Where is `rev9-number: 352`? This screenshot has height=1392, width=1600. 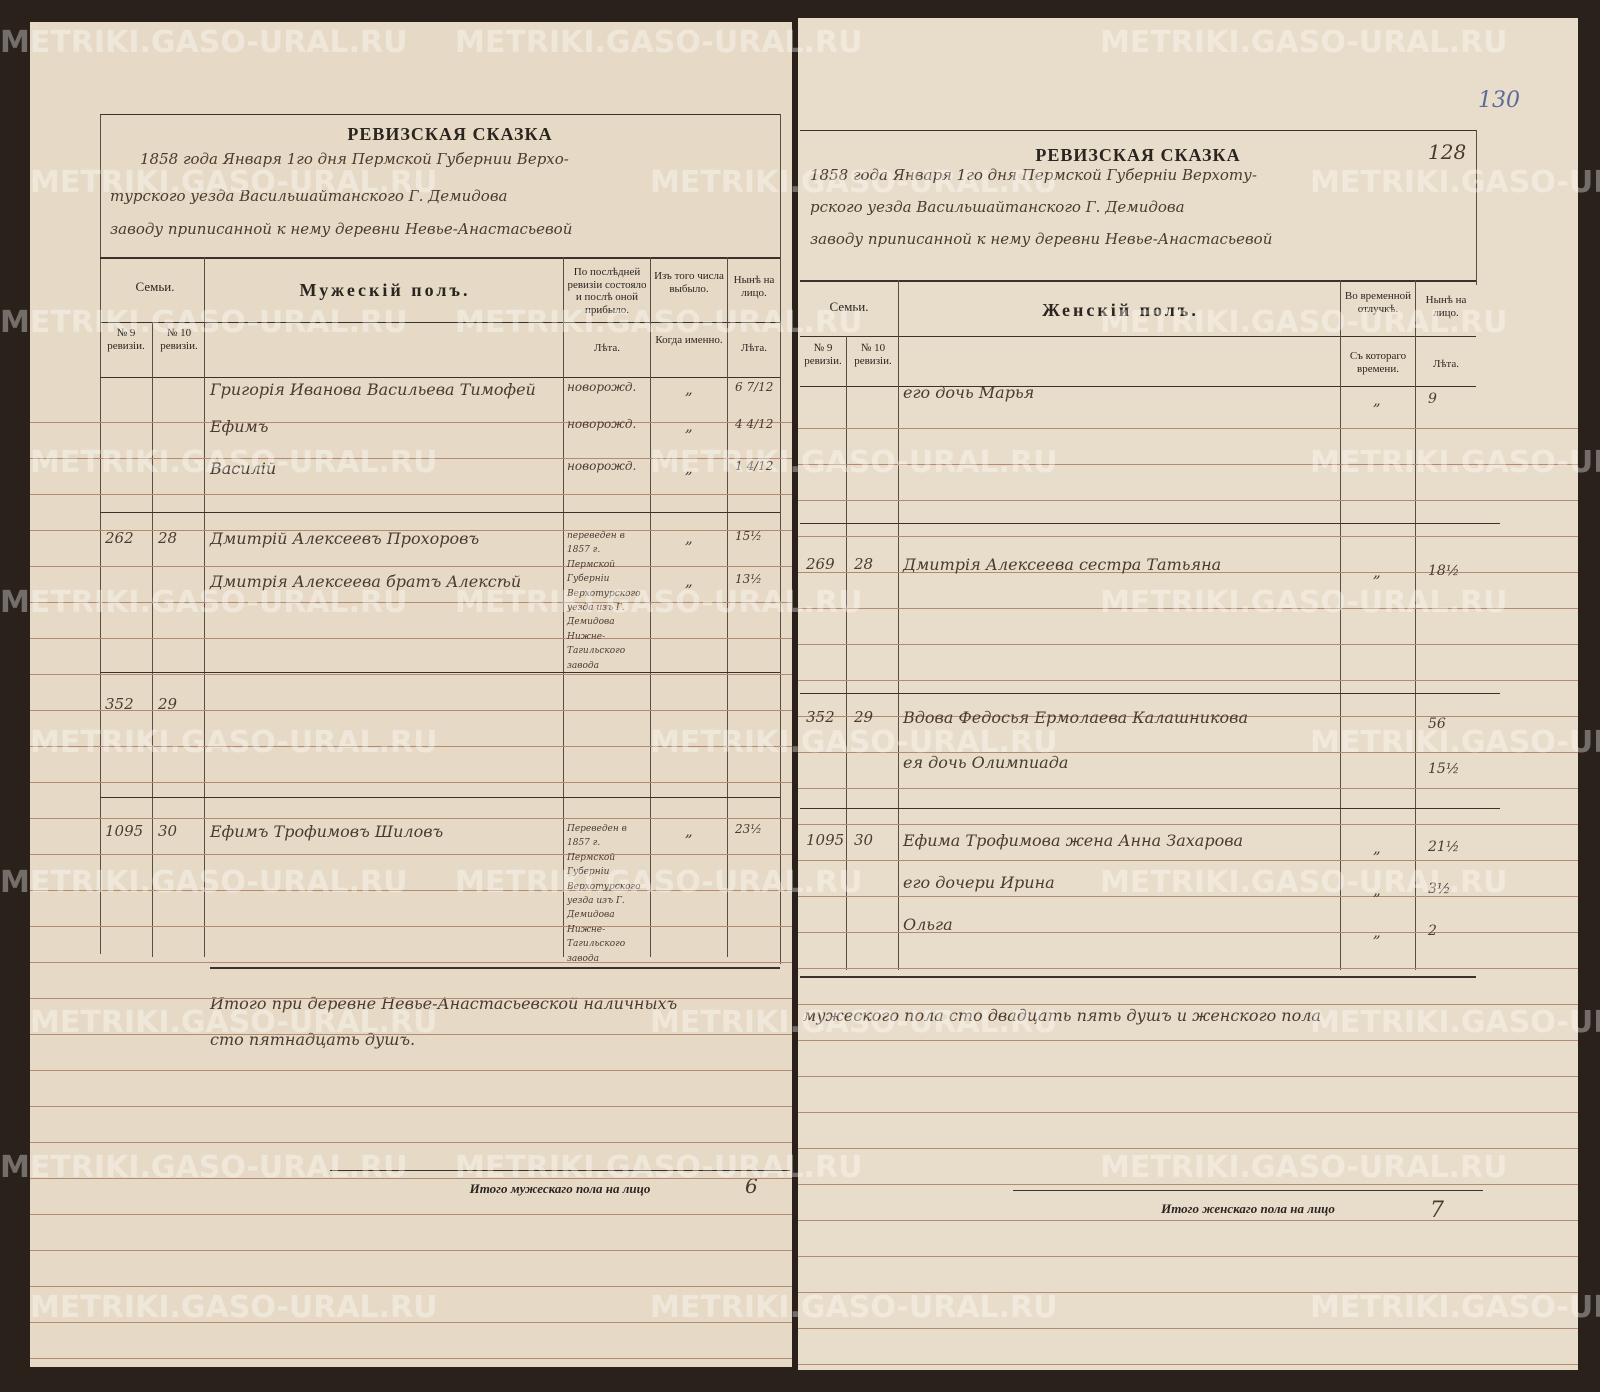
rev9-number: 352 is located at coordinates (119, 704).